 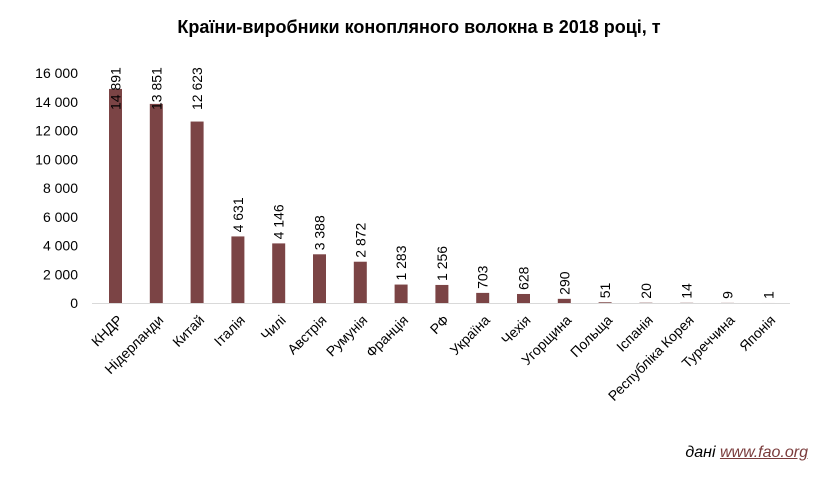 What do you see at coordinates (646, 291) in the screenshot?
I see `value-label: 20` at bounding box center [646, 291].